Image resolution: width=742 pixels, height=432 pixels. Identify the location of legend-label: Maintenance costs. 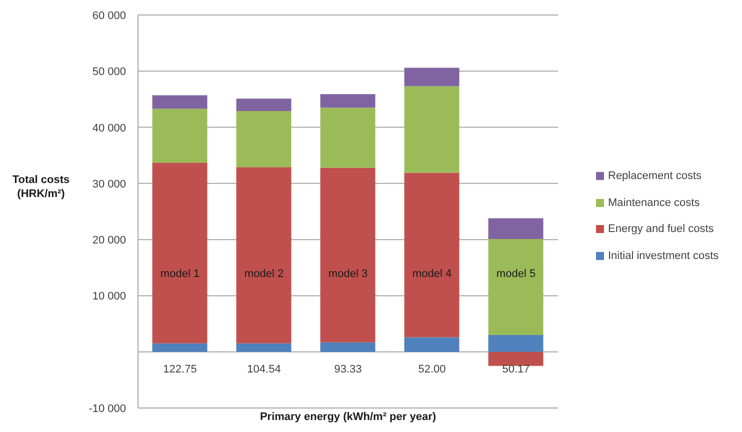
(654, 202).